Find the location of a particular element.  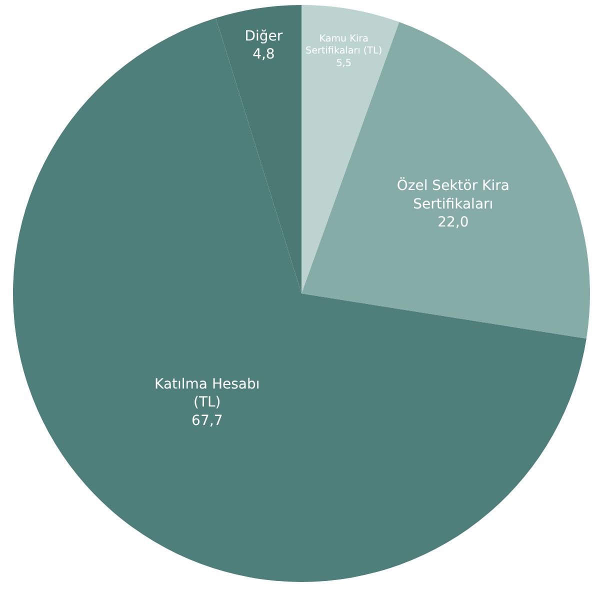

pie-slice is located at coordinates (351, 149).